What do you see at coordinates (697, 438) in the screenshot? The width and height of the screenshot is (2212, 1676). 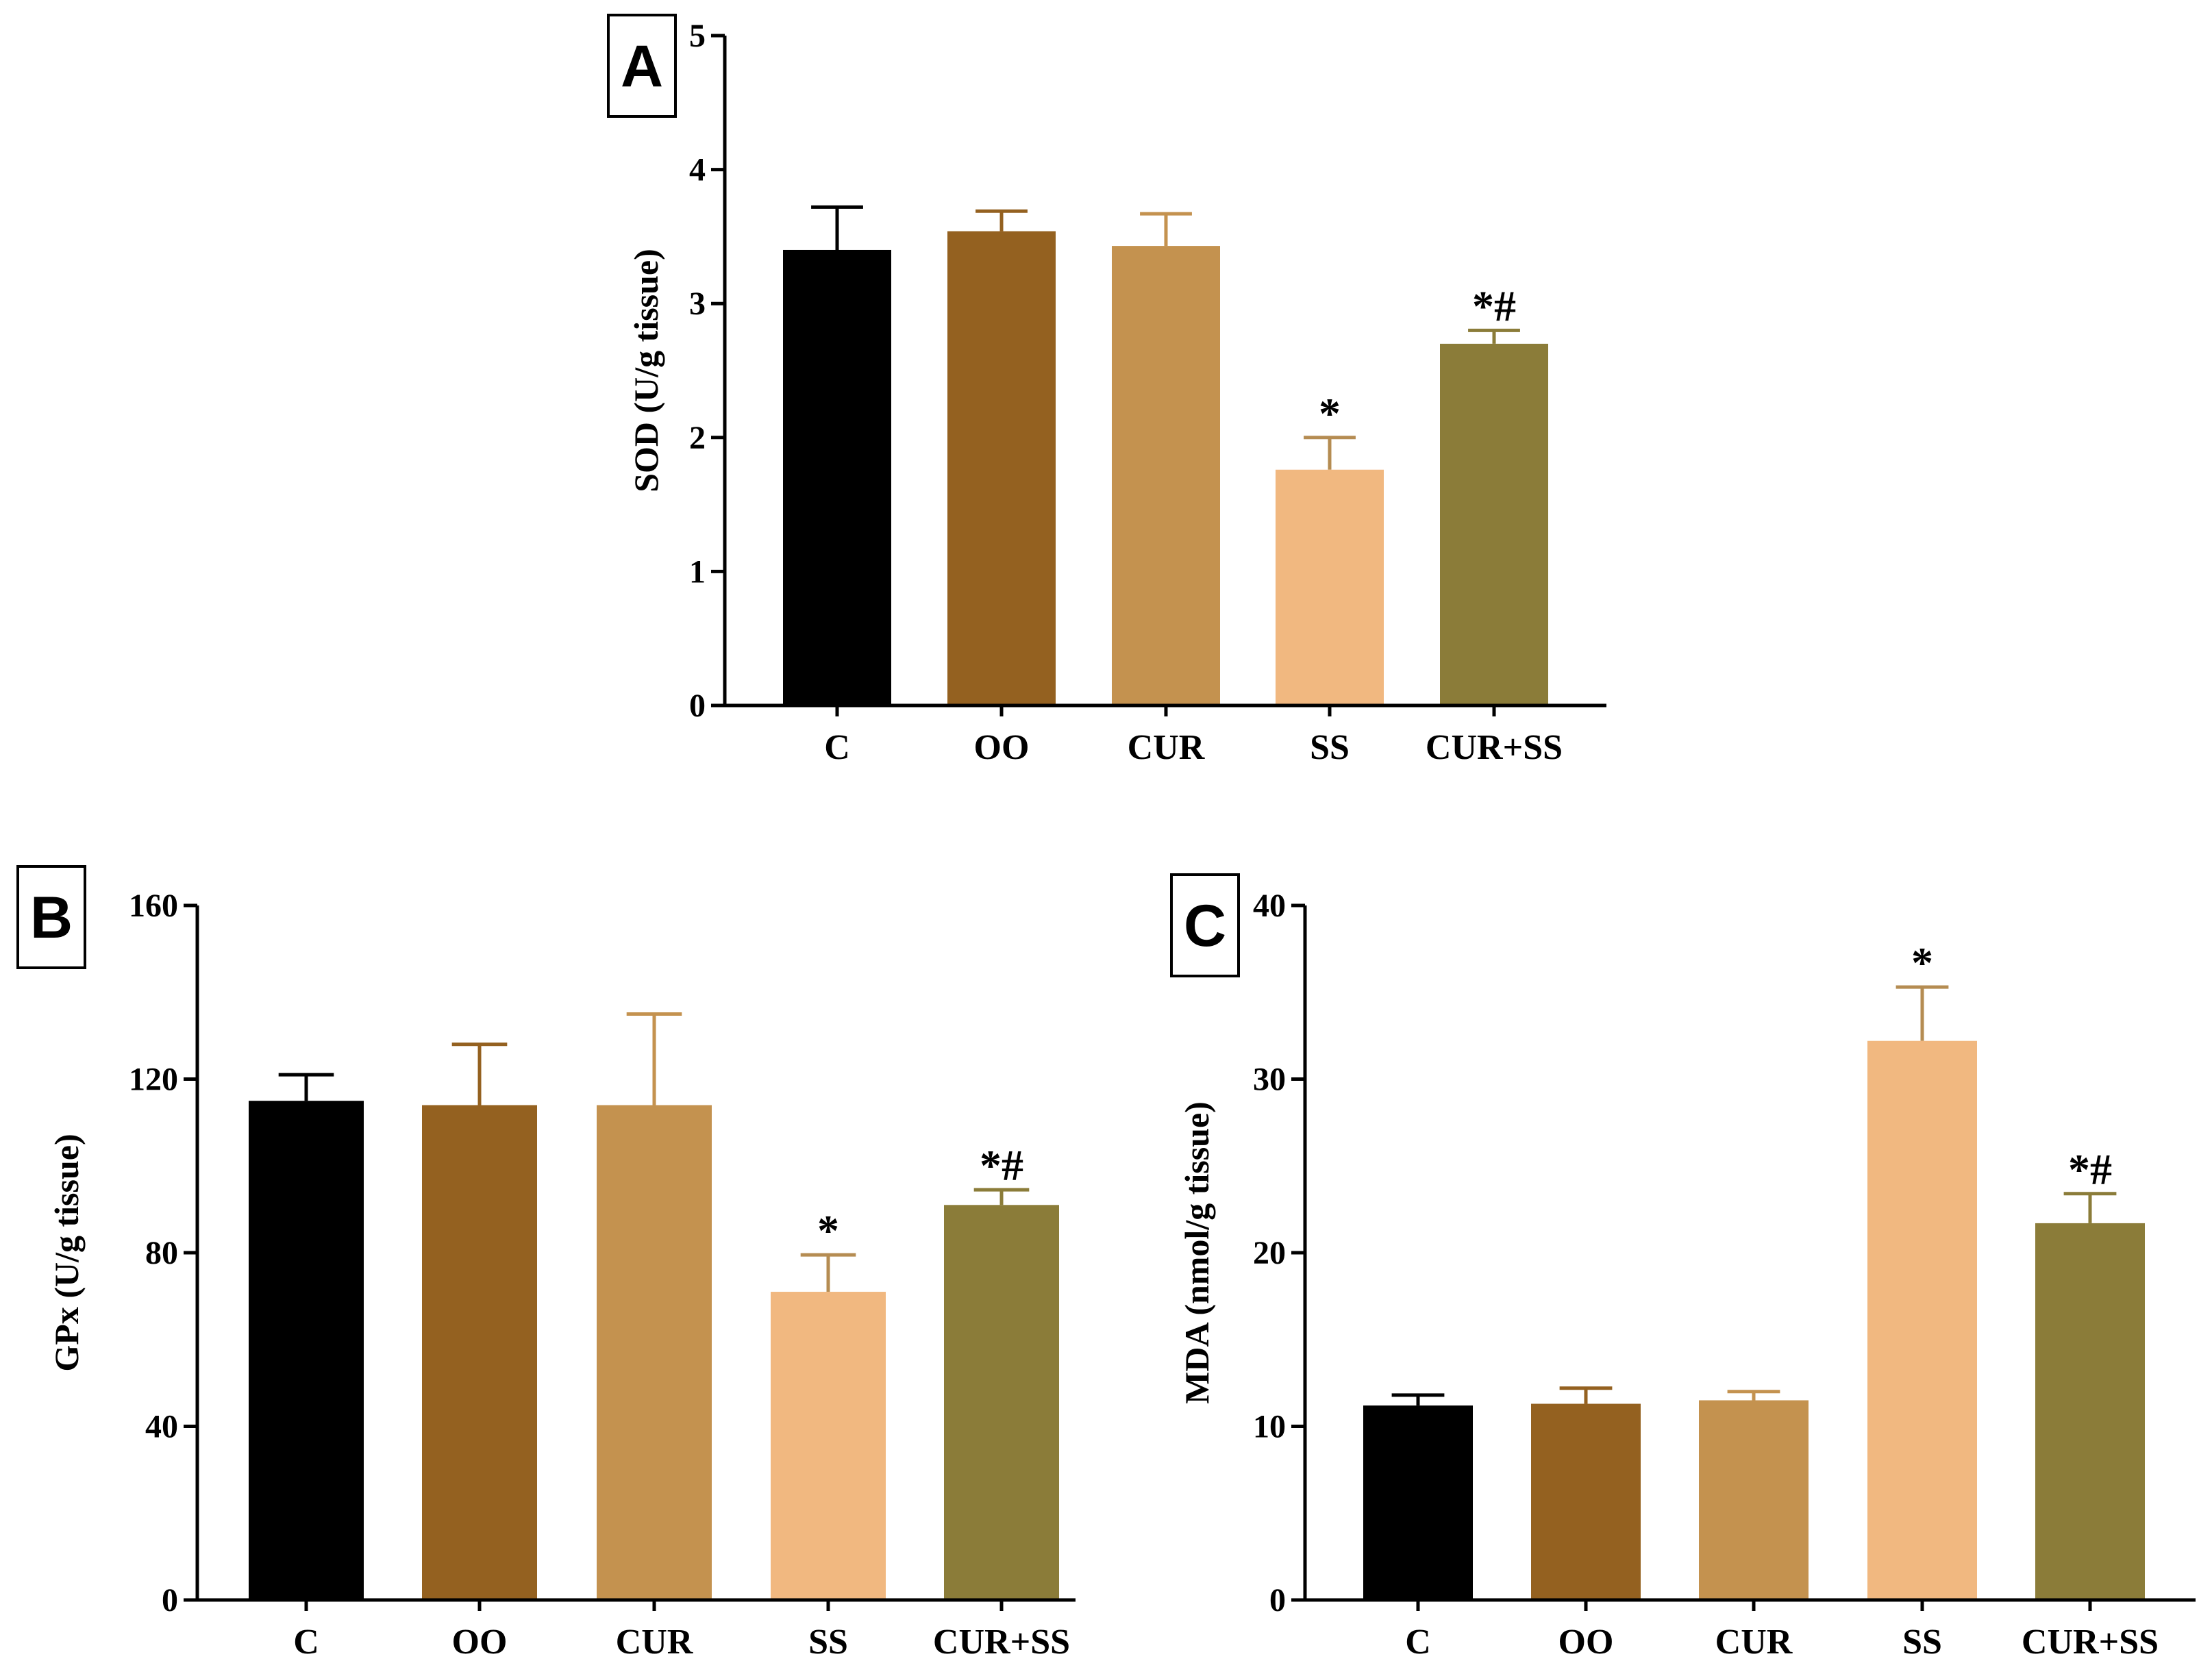 I see `y-tick-label: 2` at bounding box center [697, 438].